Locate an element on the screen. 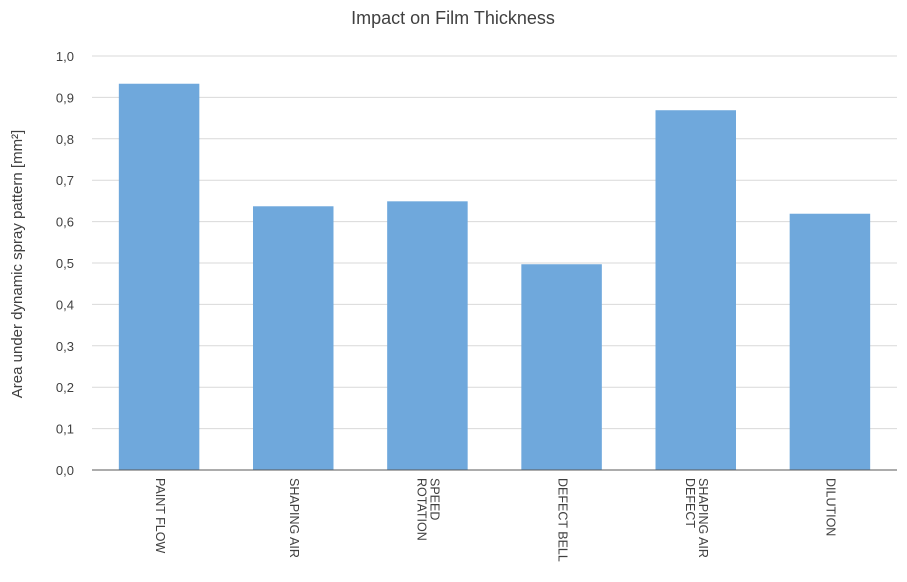 The height and width of the screenshot is (582, 907). y-tick-label: 0,7 is located at coordinates (65, 180).